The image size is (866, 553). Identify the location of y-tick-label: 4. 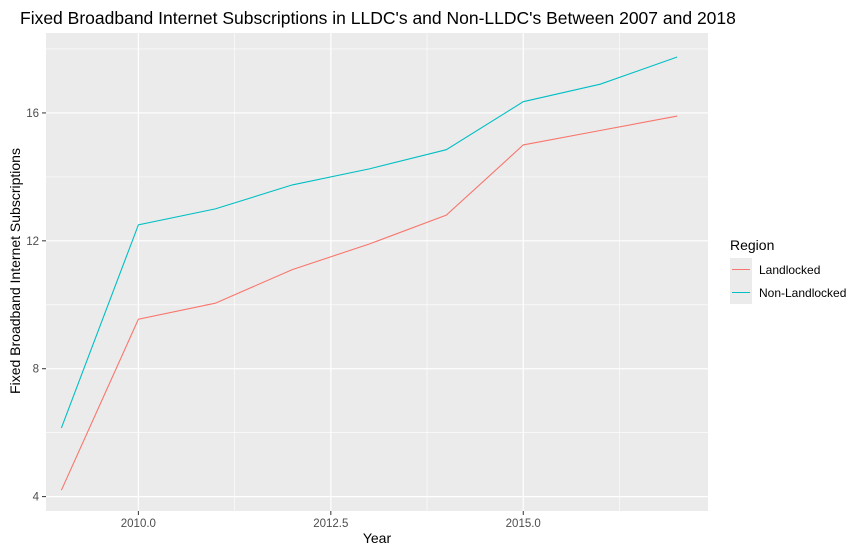
(36, 498).